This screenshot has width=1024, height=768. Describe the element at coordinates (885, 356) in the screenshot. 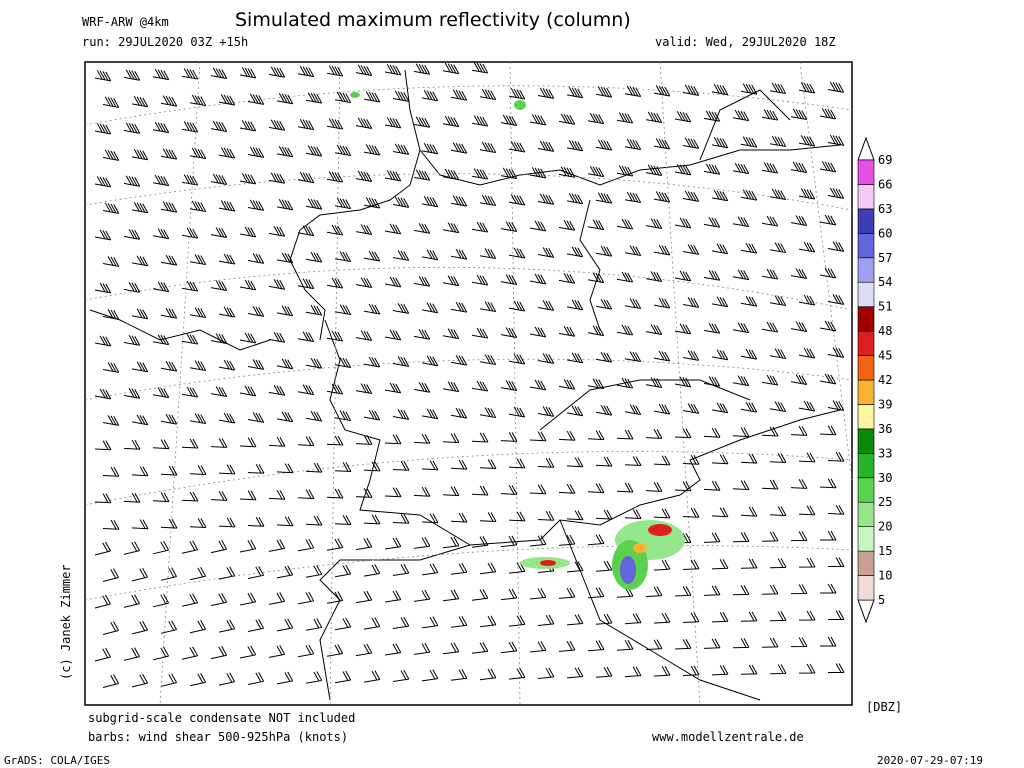

I see `colorbar-label: 45` at that location.